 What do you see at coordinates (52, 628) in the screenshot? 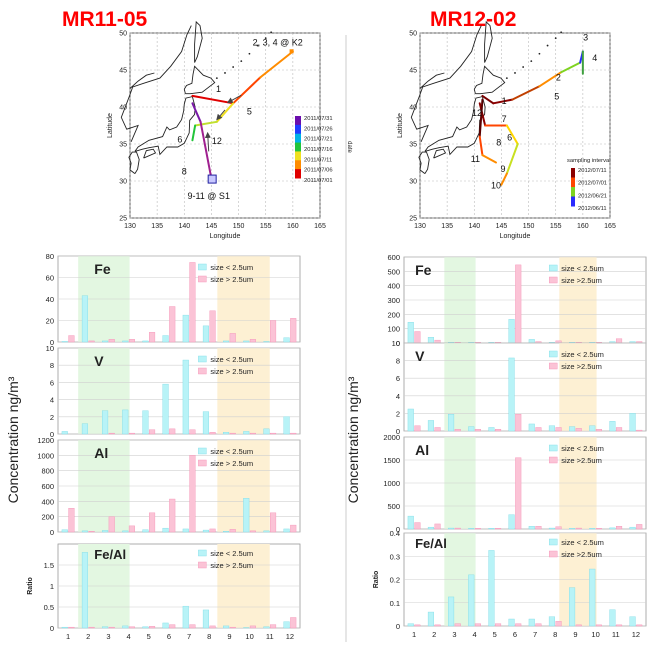
I see `y-tick-label: 0` at bounding box center [52, 628].